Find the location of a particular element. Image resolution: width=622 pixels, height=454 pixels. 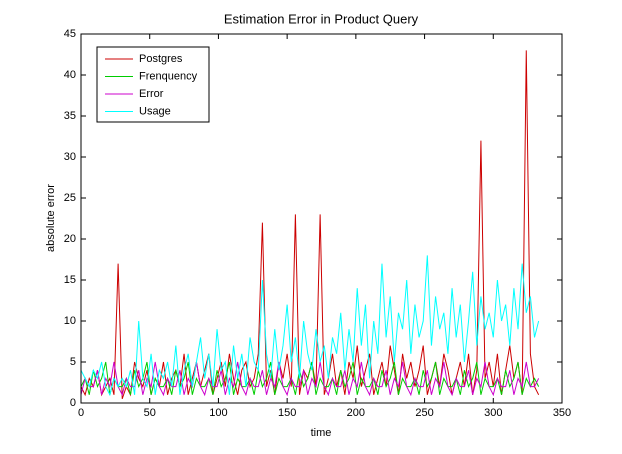

y-tick-label: 5 is located at coordinates (73, 362).